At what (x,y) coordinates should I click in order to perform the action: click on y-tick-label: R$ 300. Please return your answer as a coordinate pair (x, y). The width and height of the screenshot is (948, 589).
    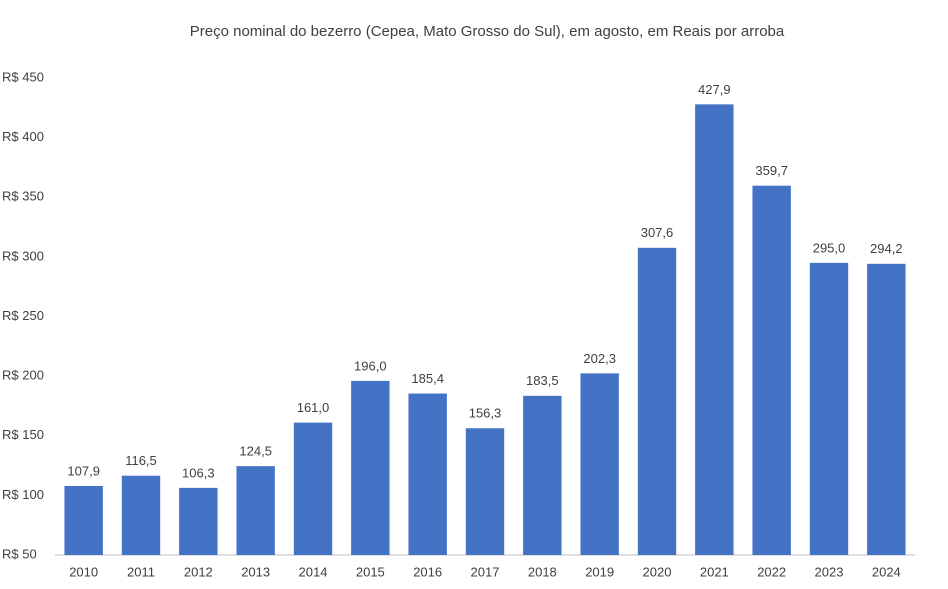
    Looking at the image, I should click on (23, 255).